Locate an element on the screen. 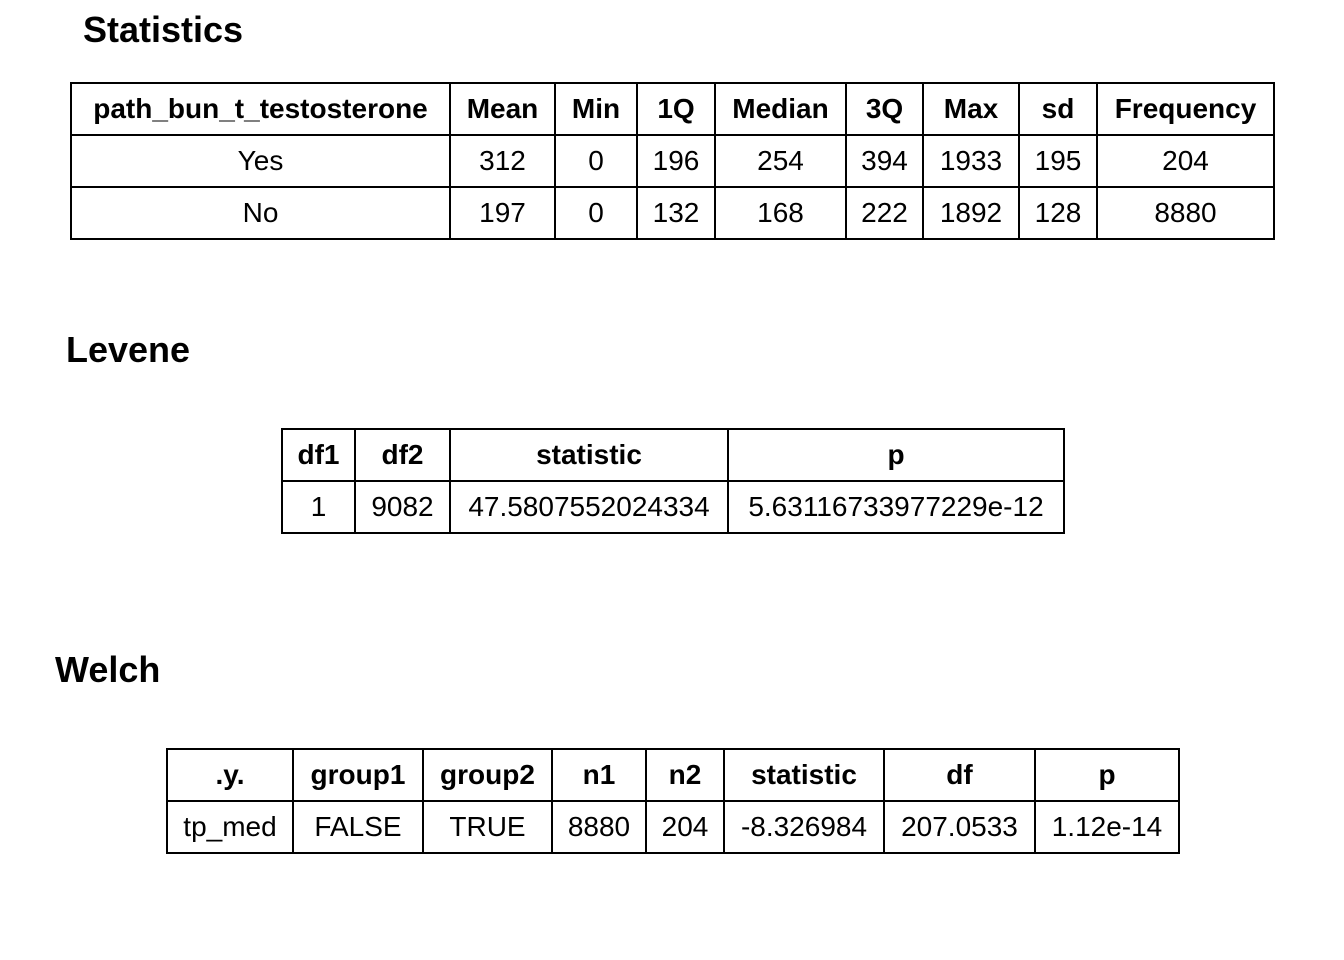  column-header: Mean is located at coordinates (502, 109).